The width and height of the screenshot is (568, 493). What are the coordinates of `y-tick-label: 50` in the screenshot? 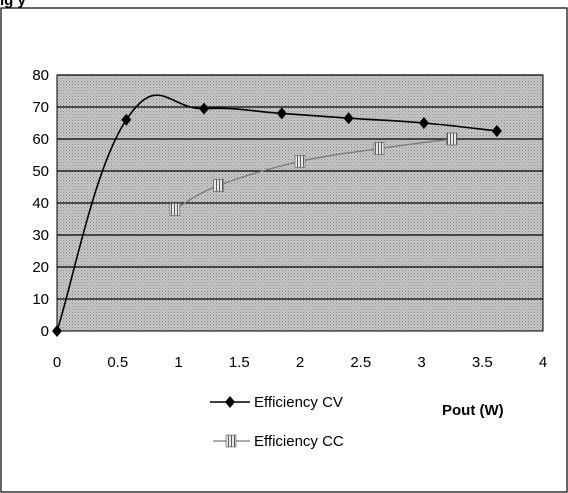 It's located at (40, 171).